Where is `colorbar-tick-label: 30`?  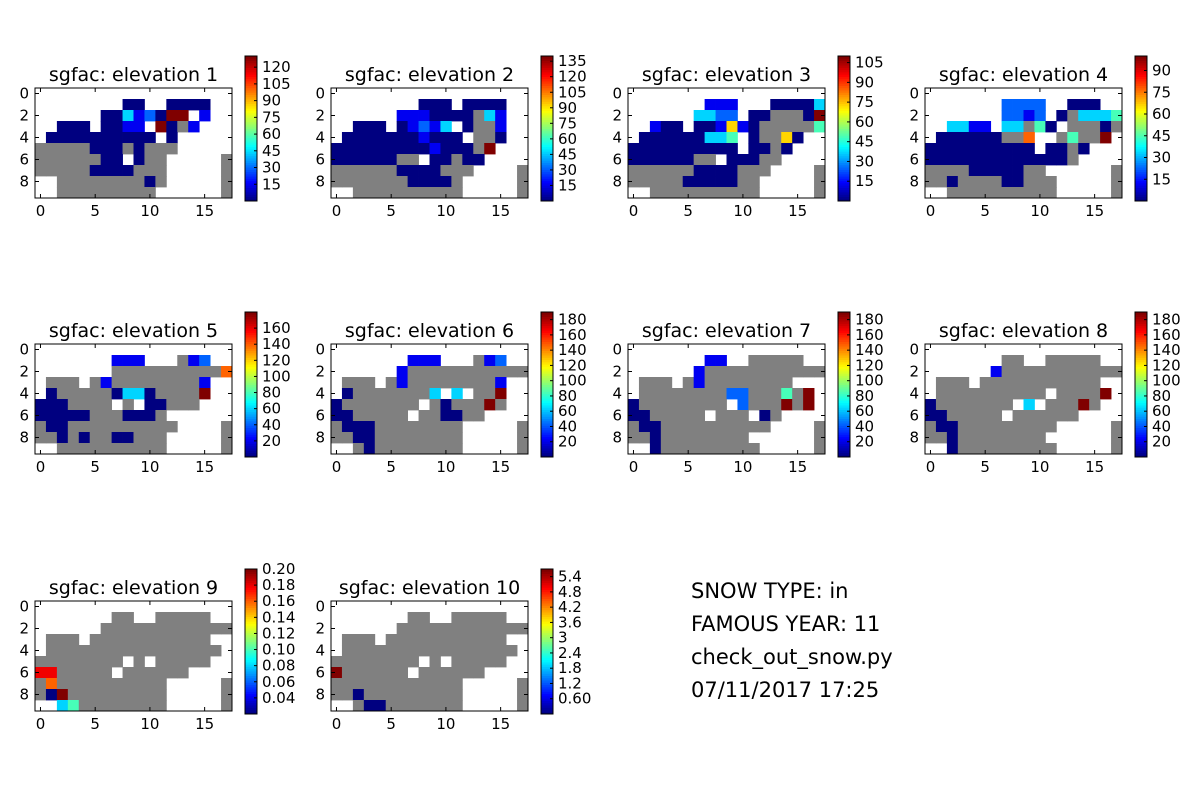
colorbar-tick-label: 30 is located at coordinates (864, 161).